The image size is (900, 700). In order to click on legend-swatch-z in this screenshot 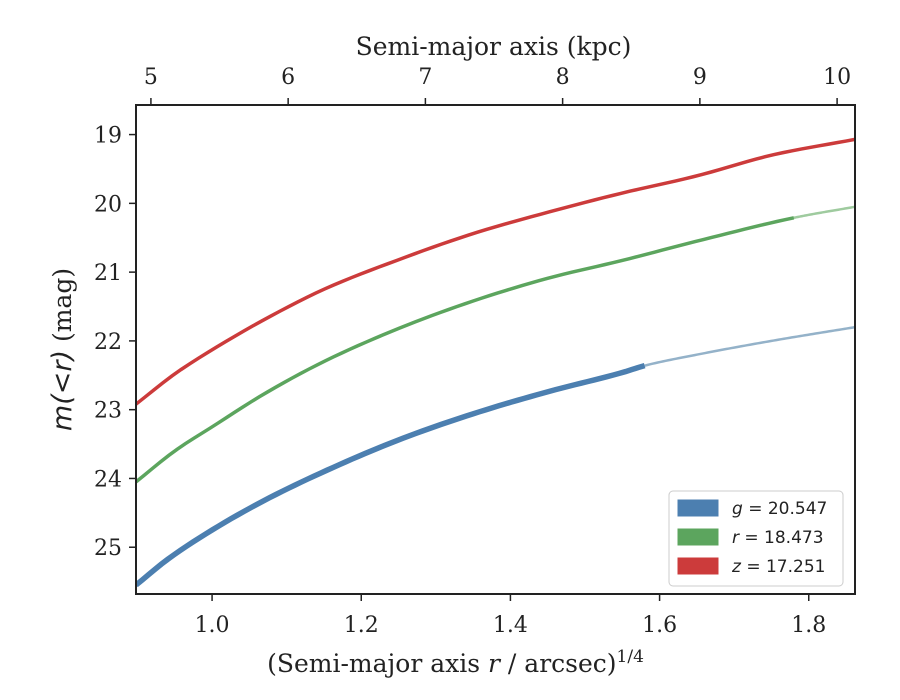, I will do `click(698, 566)`.